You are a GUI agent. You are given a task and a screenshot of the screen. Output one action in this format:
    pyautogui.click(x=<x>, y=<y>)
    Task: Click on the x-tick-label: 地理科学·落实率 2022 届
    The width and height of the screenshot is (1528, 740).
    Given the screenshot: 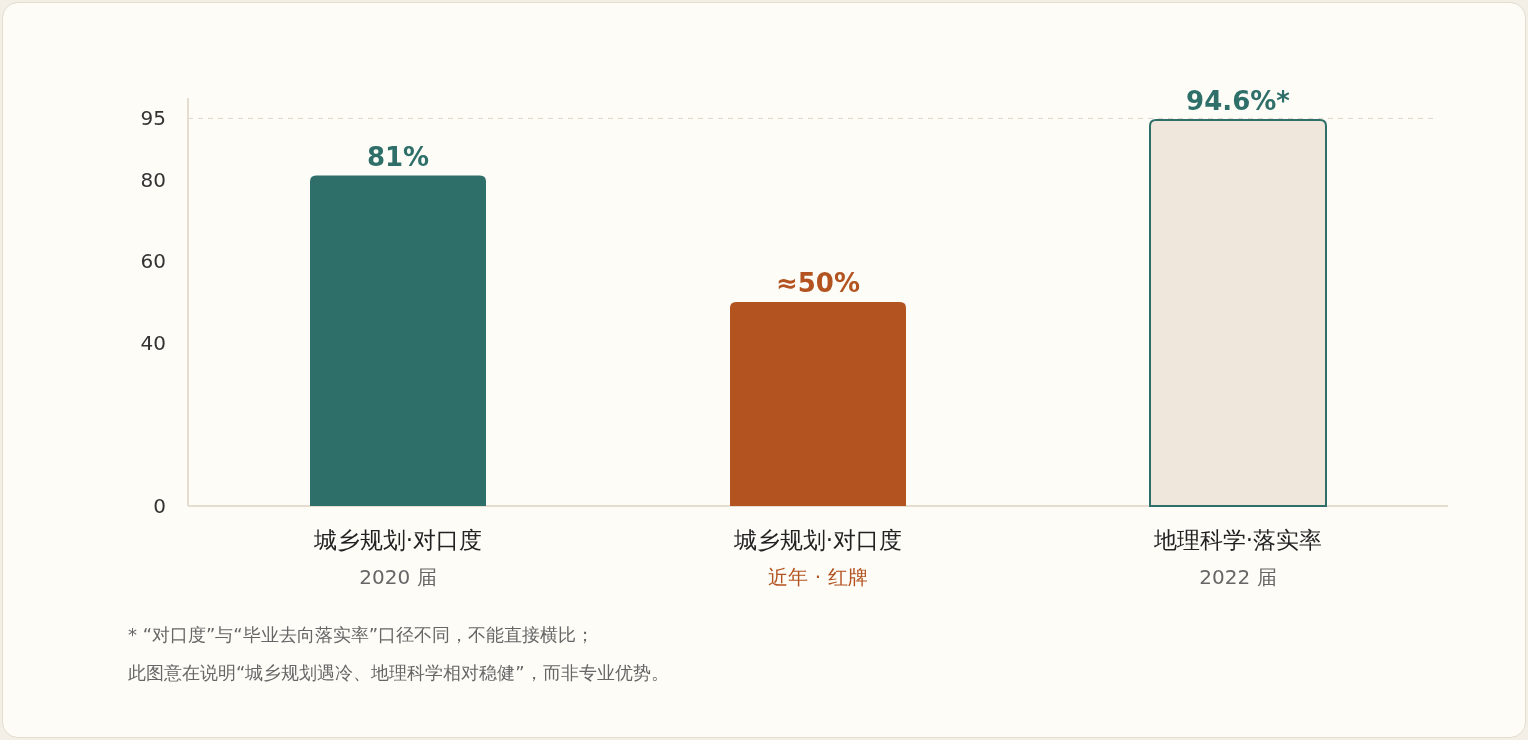 What is the action you would take?
    pyautogui.click(x=1237, y=558)
    